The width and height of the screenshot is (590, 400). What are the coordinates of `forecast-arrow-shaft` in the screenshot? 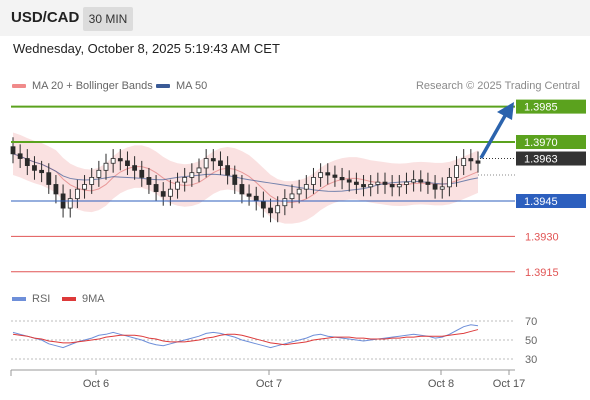 It's located at (493, 136).